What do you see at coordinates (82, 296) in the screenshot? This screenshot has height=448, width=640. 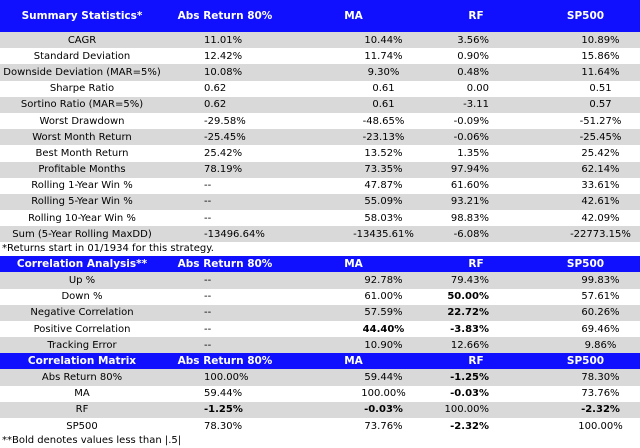 I see `row-label: Down %` at bounding box center [82, 296].